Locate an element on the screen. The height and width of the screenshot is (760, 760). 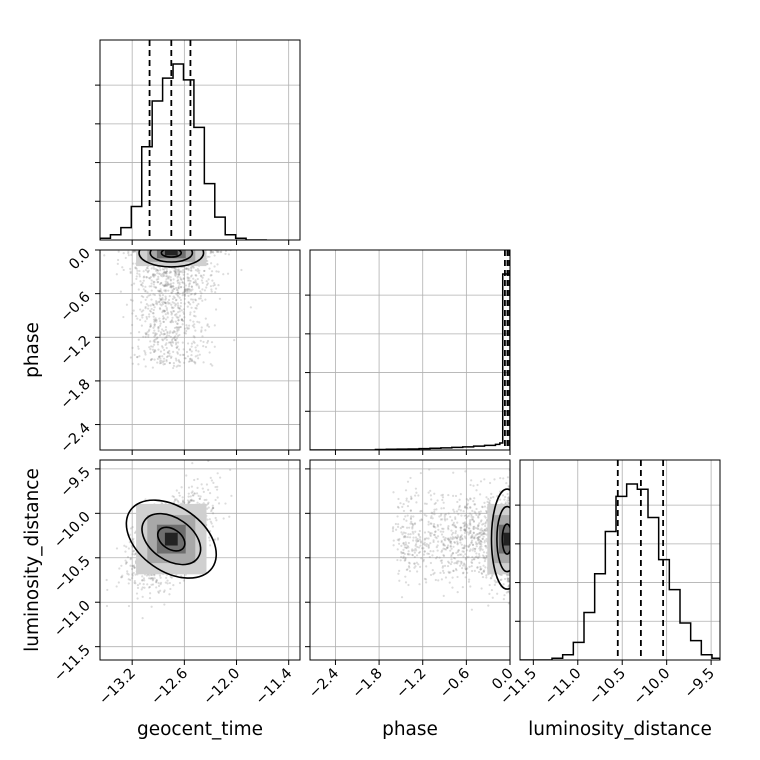
panel-content is located at coordinates (169, 540).